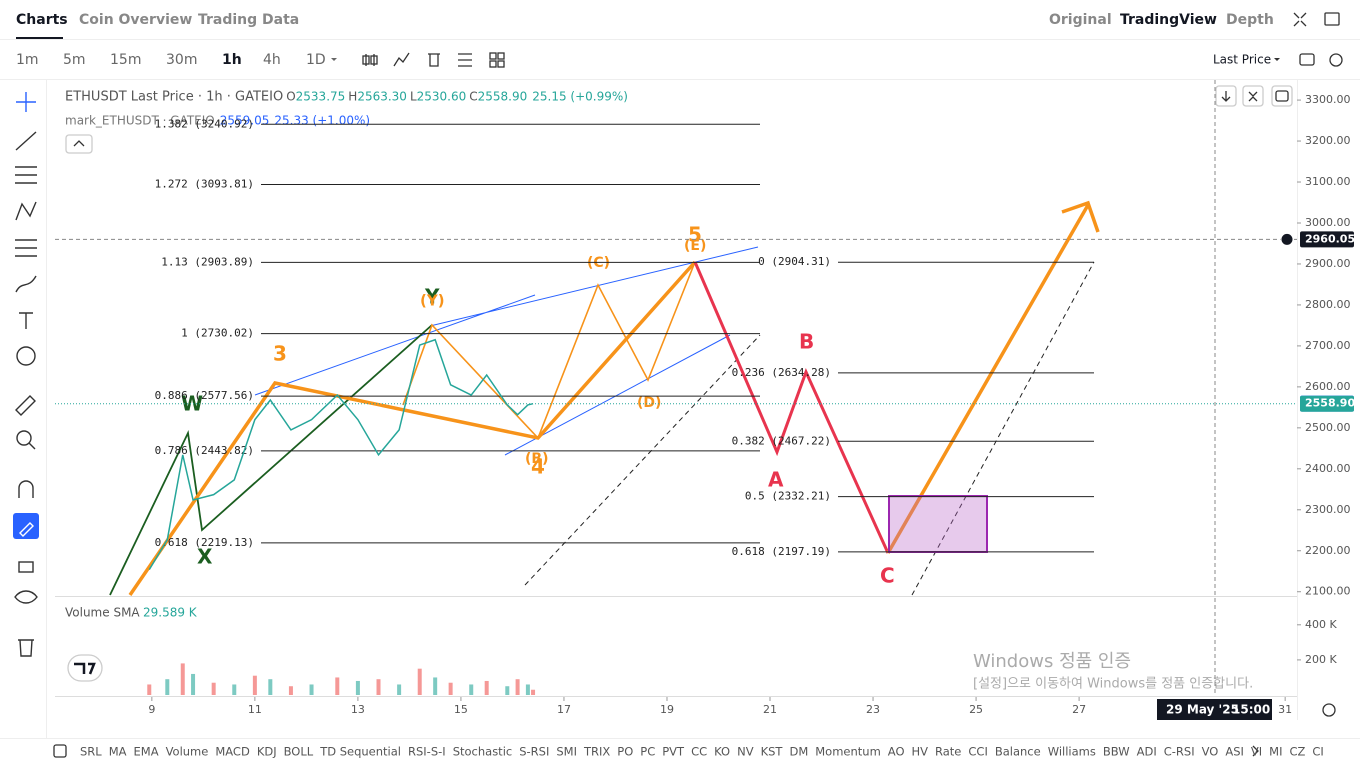 Image resolution: width=1360 pixels, height=768 pixels. I want to click on indicator: MI, so click(1275, 752).